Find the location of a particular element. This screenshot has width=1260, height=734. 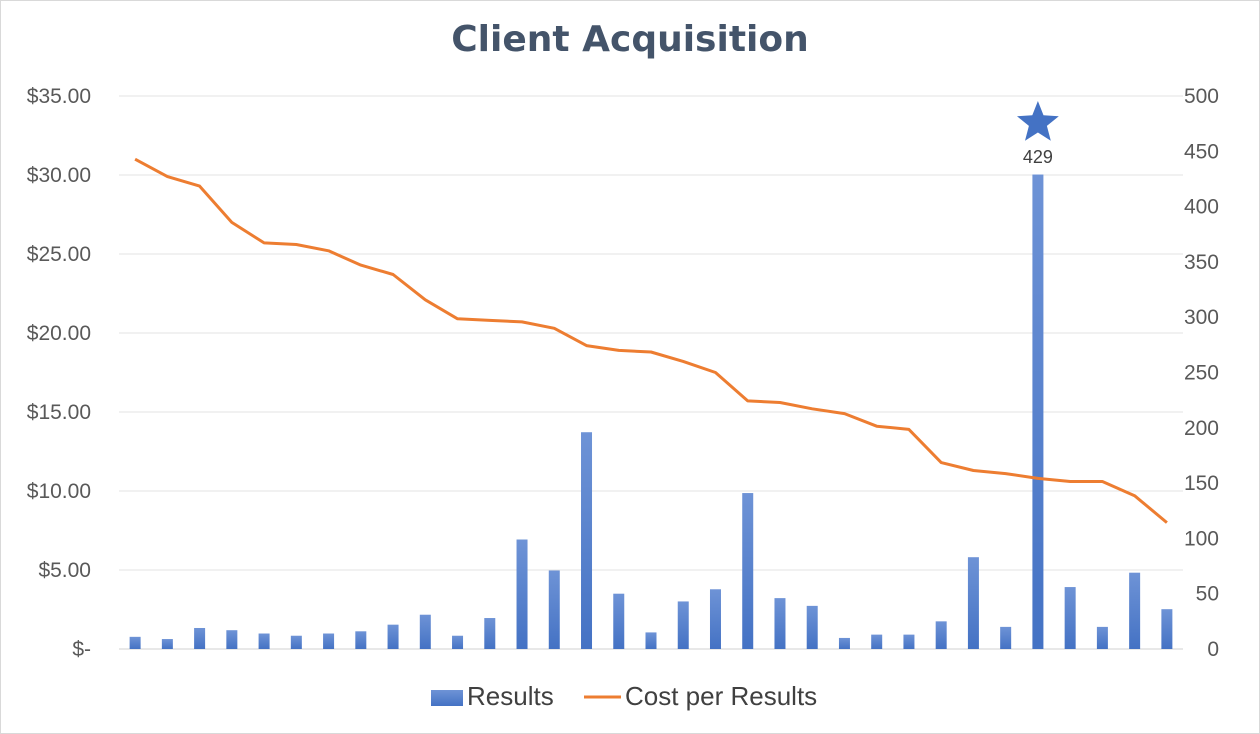

right-tick-label: 0 is located at coordinates (1213, 649).